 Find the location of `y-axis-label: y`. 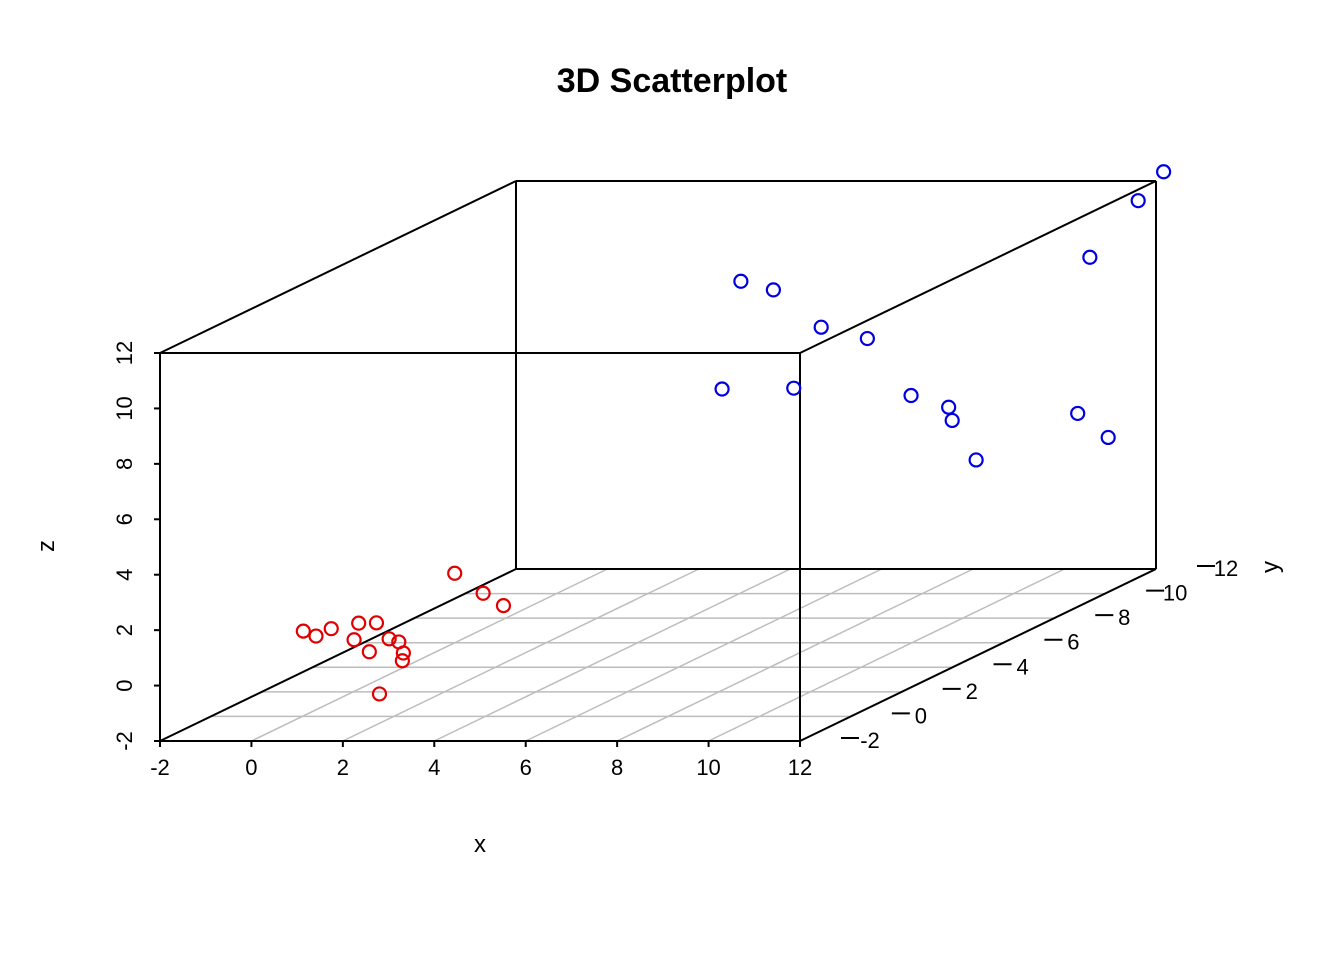

y-axis-label: y is located at coordinates (1270, 567).